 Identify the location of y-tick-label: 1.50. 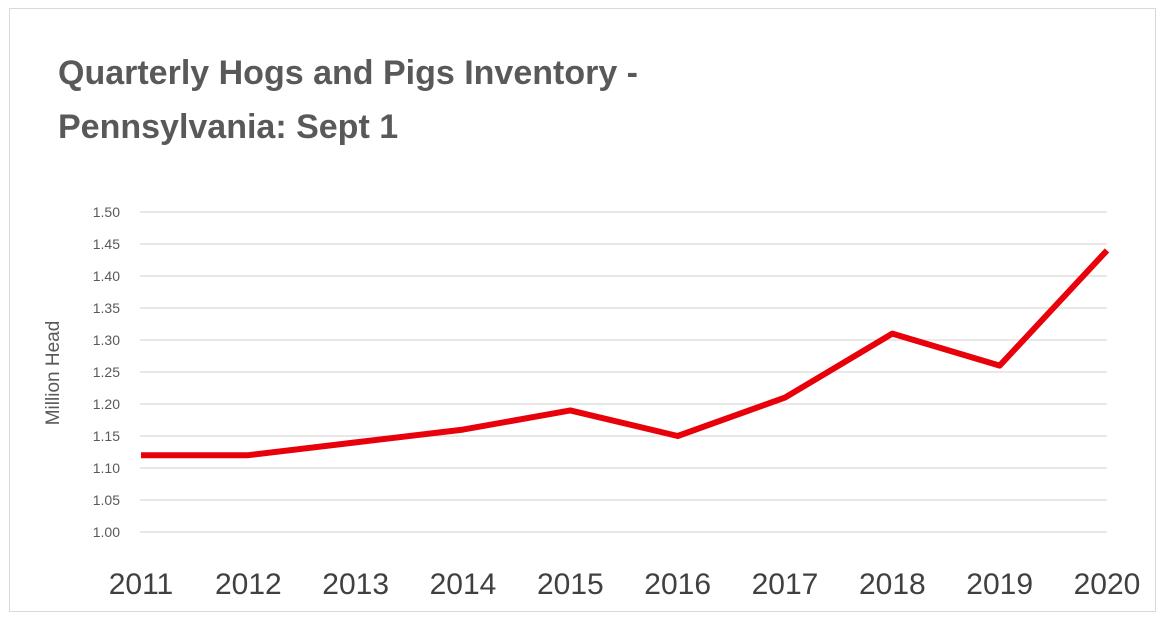
(106, 212).